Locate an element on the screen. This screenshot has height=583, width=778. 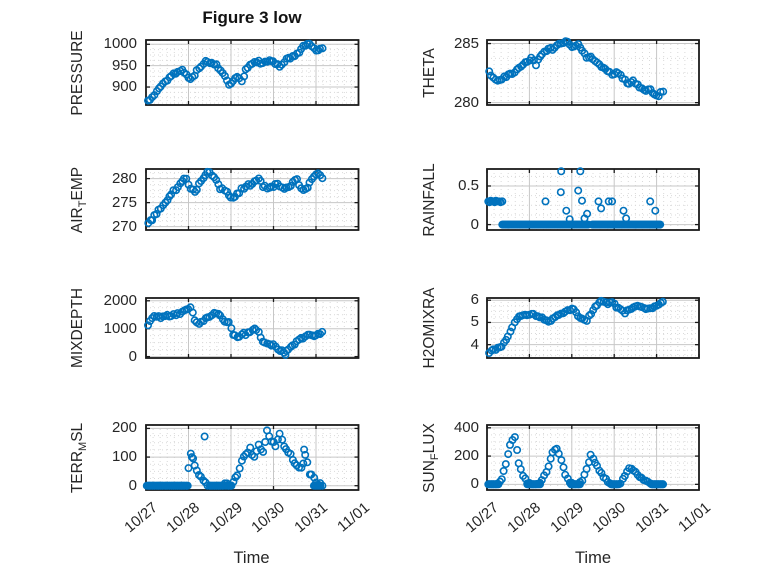
y-tick-label-pressure: 950 is located at coordinates (124, 65).